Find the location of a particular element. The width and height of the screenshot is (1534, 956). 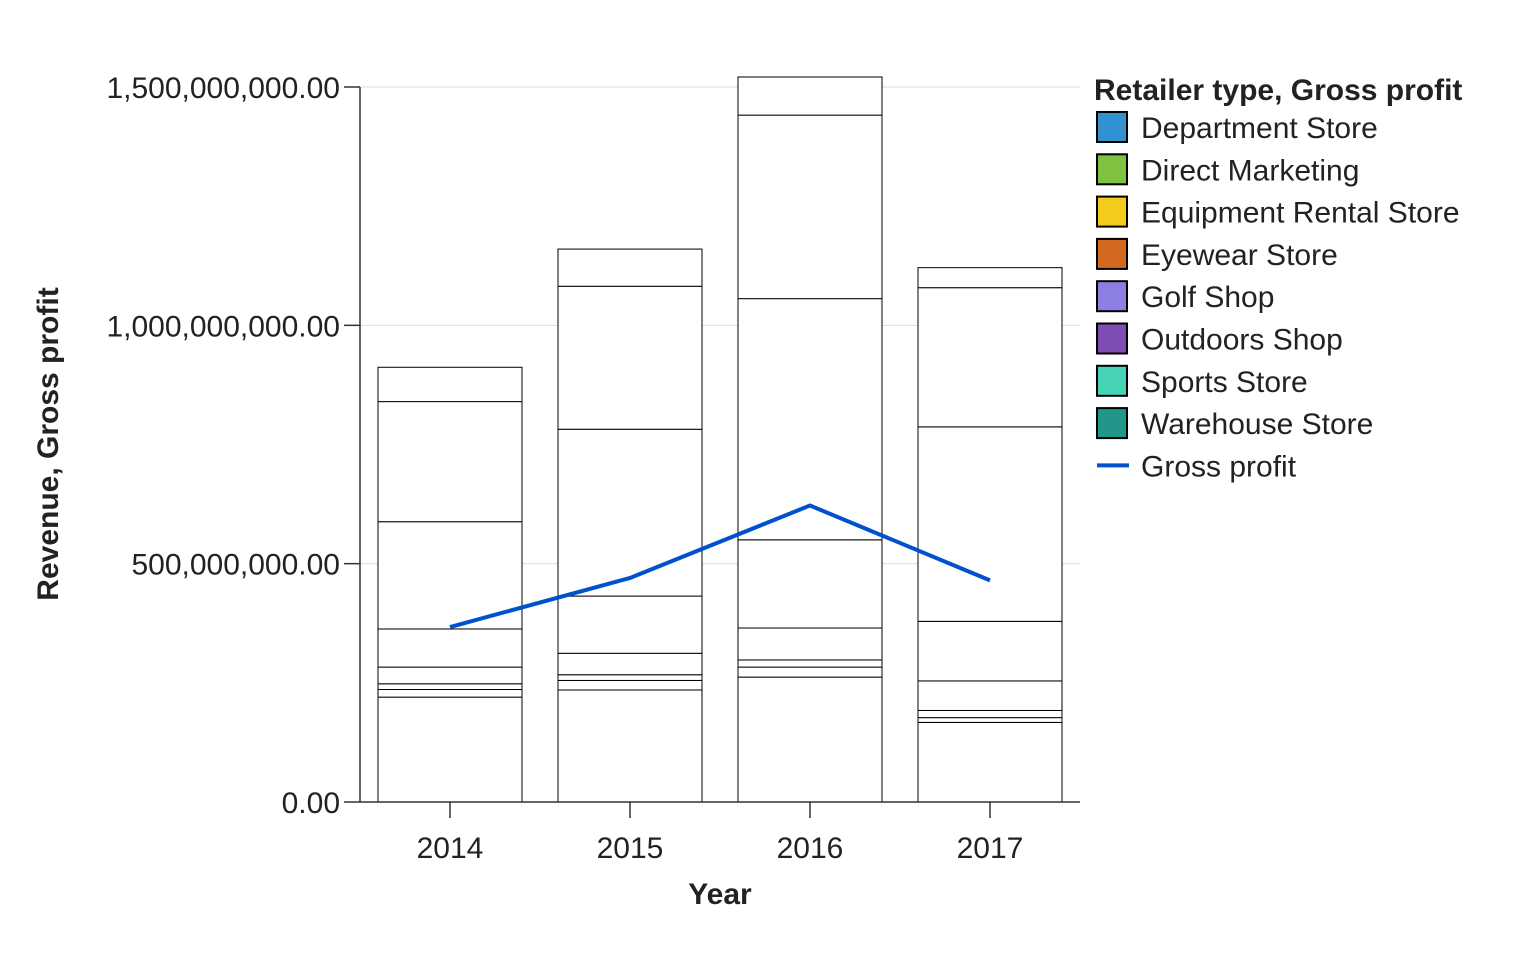

bar-segment: Sports Store 2016 is located at coordinates (810, 207).